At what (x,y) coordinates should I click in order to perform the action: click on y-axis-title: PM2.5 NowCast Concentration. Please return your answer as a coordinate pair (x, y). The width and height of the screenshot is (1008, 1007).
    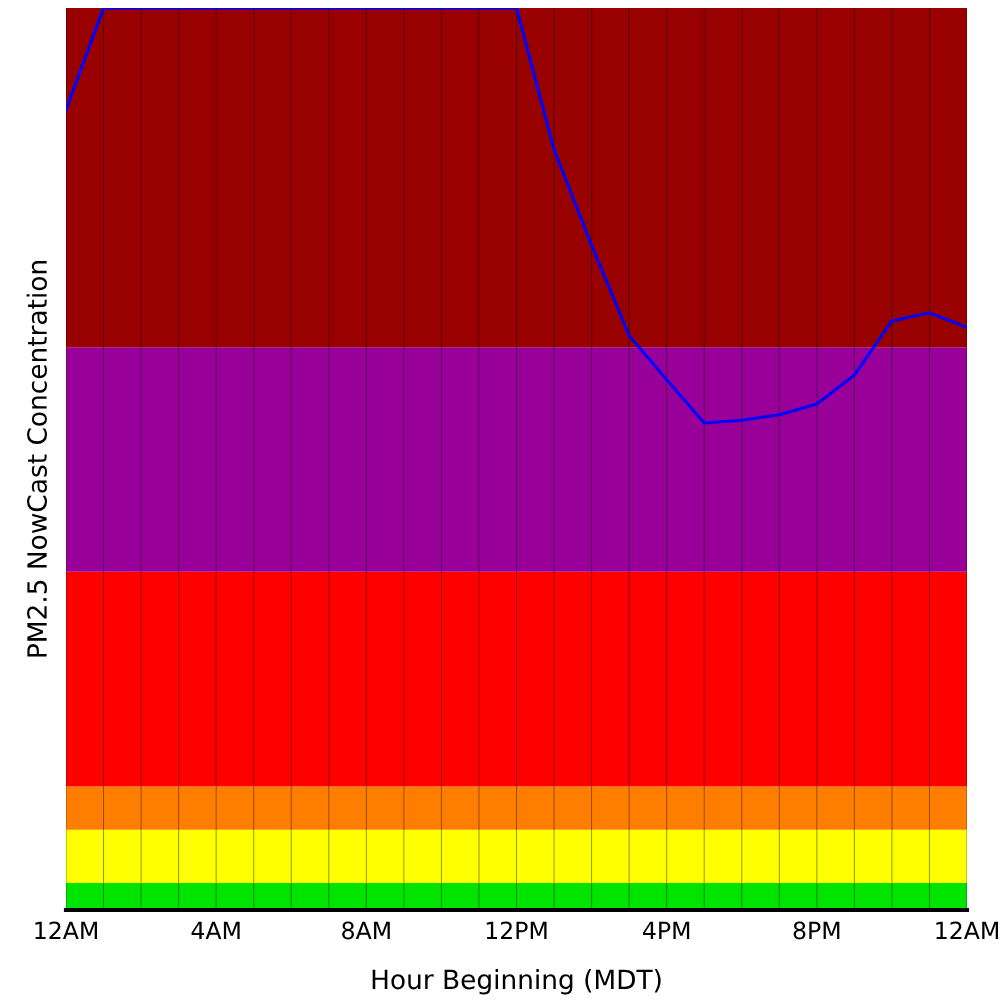
    Looking at the image, I should click on (36, 459).